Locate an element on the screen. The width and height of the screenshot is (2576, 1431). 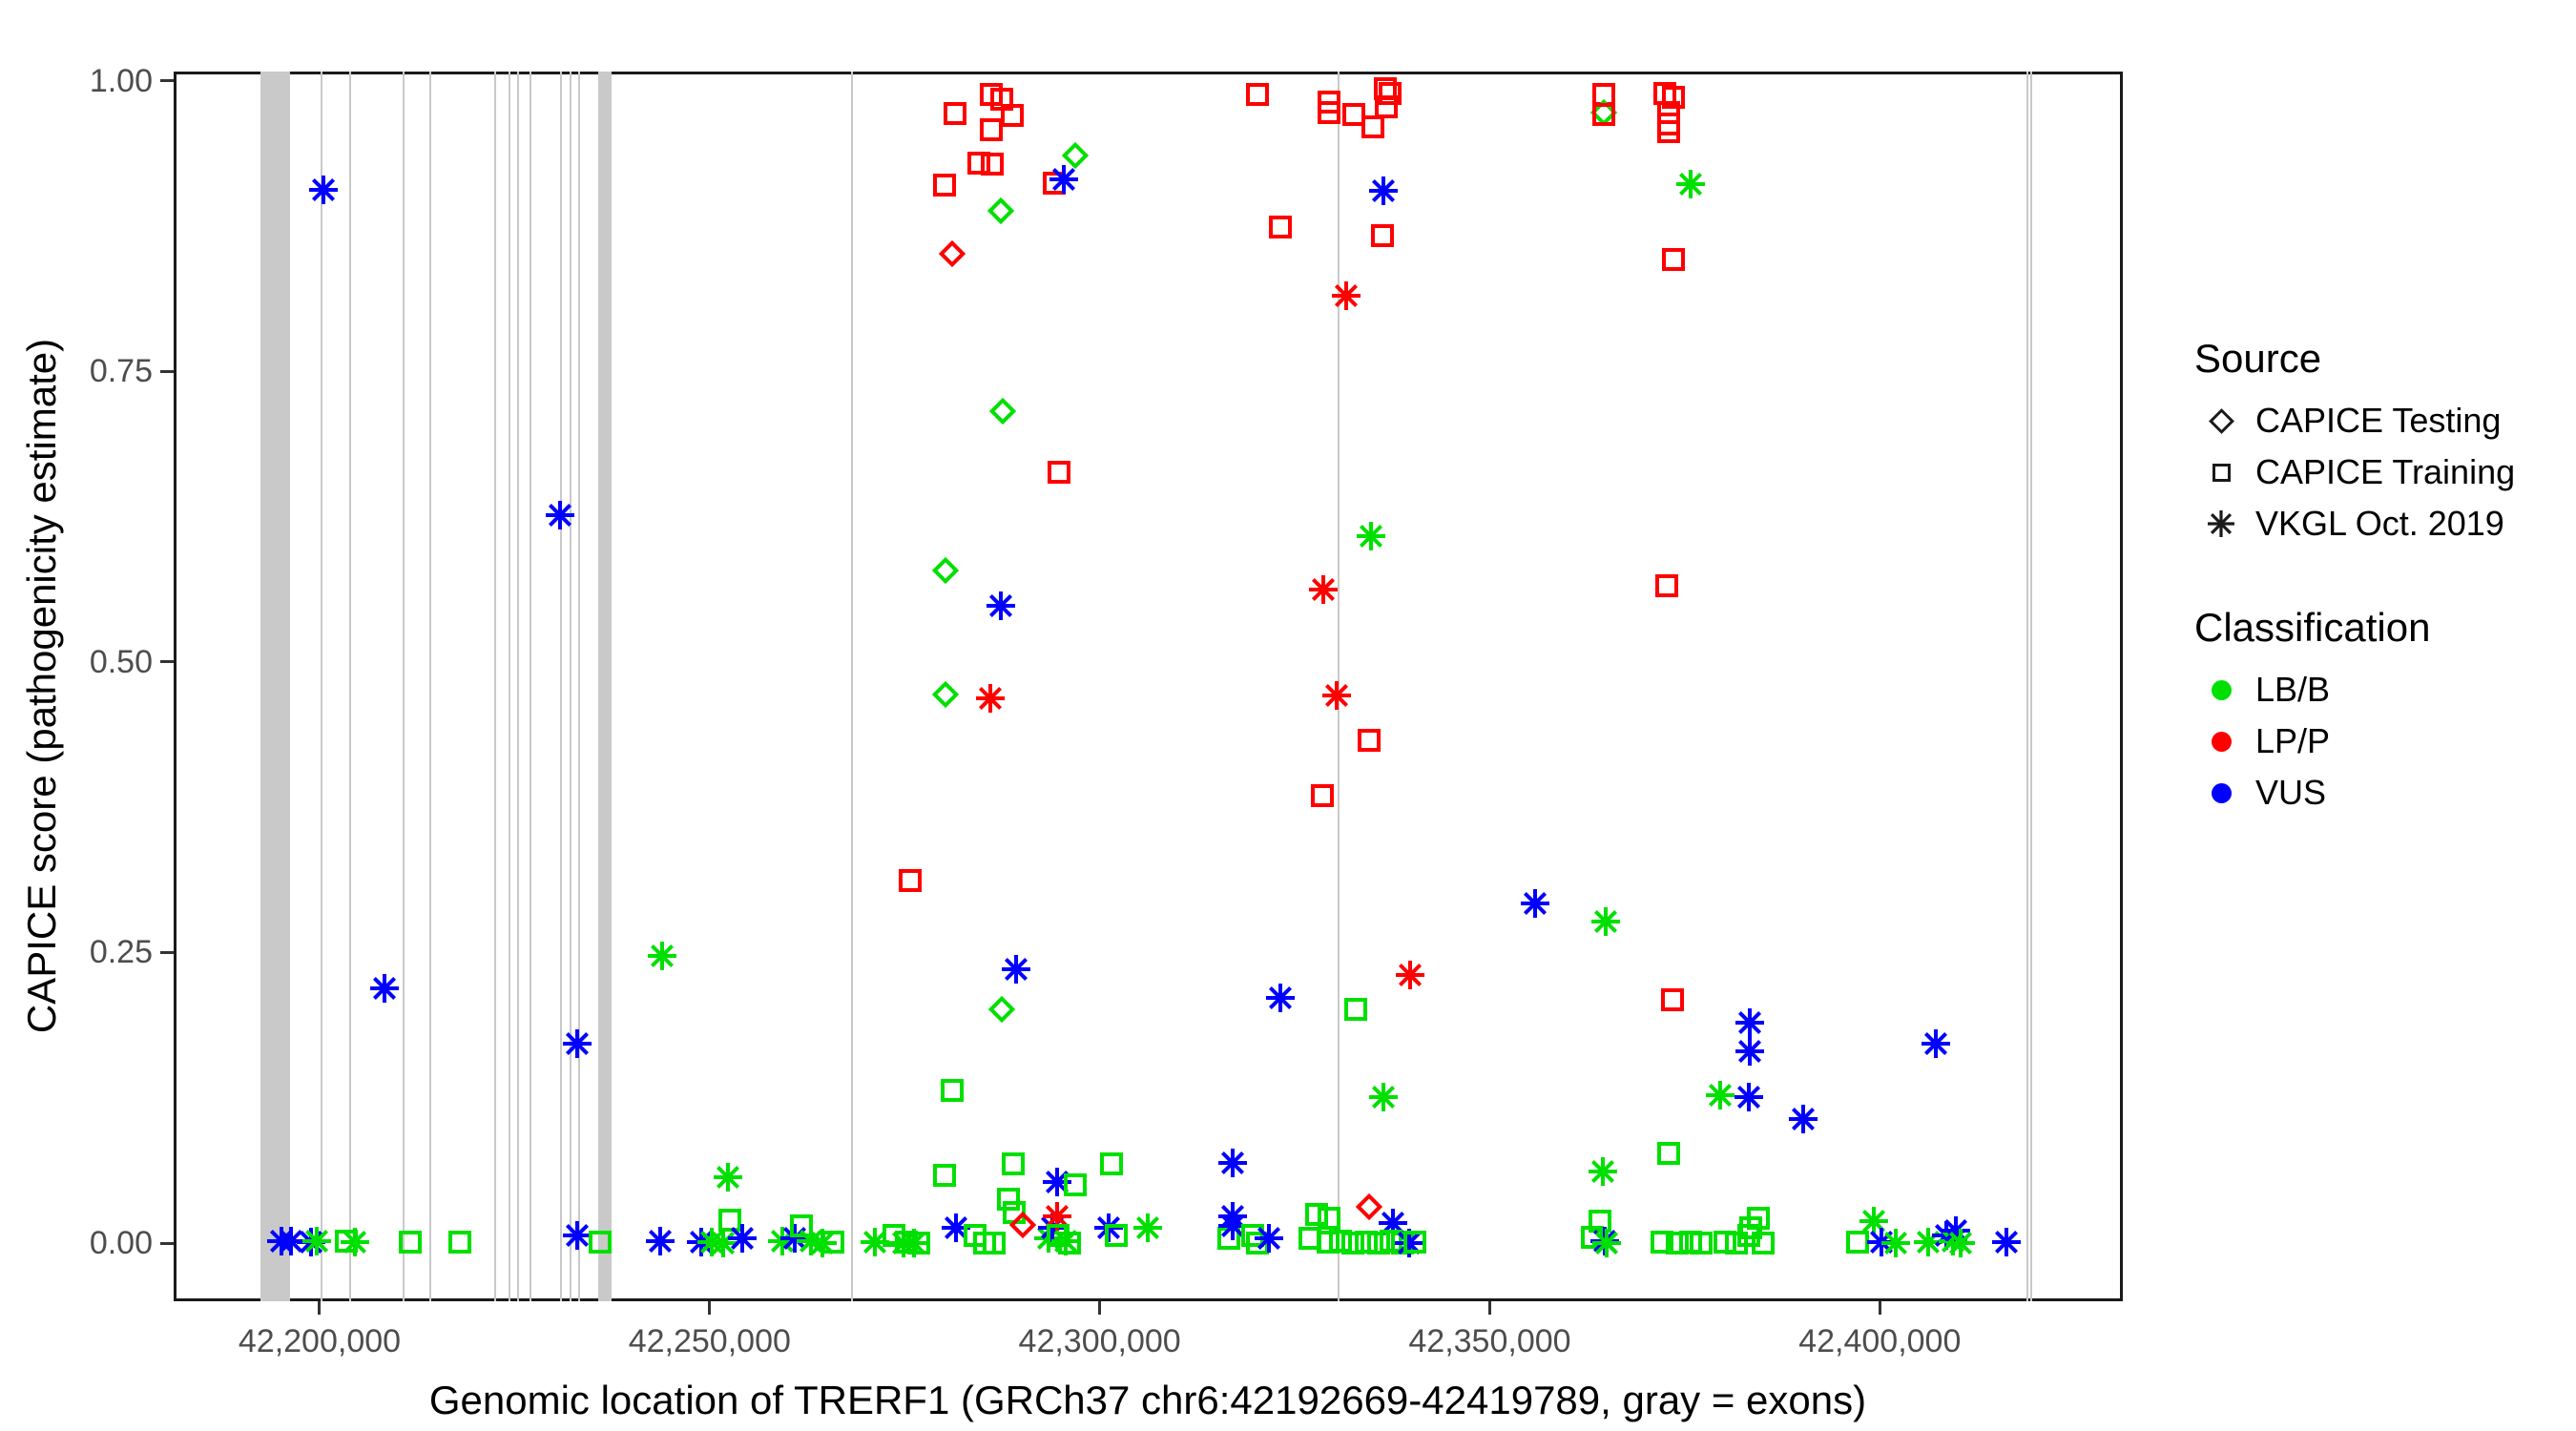
diamond-icon is located at coordinates (2221, 420).